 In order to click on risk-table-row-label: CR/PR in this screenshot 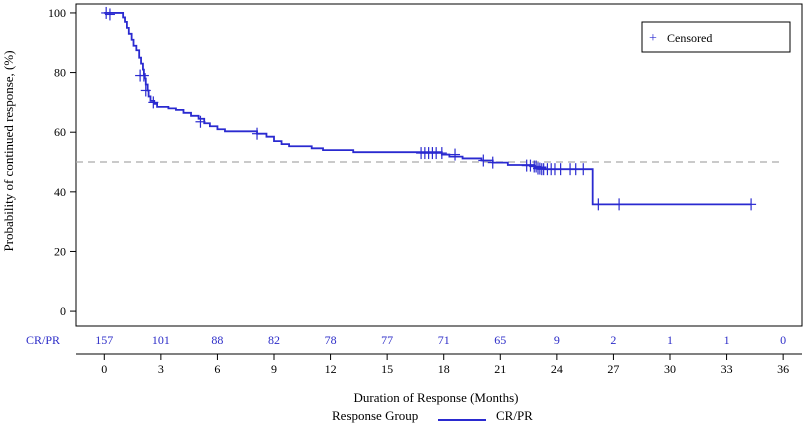, I will do `click(43, 340)`.